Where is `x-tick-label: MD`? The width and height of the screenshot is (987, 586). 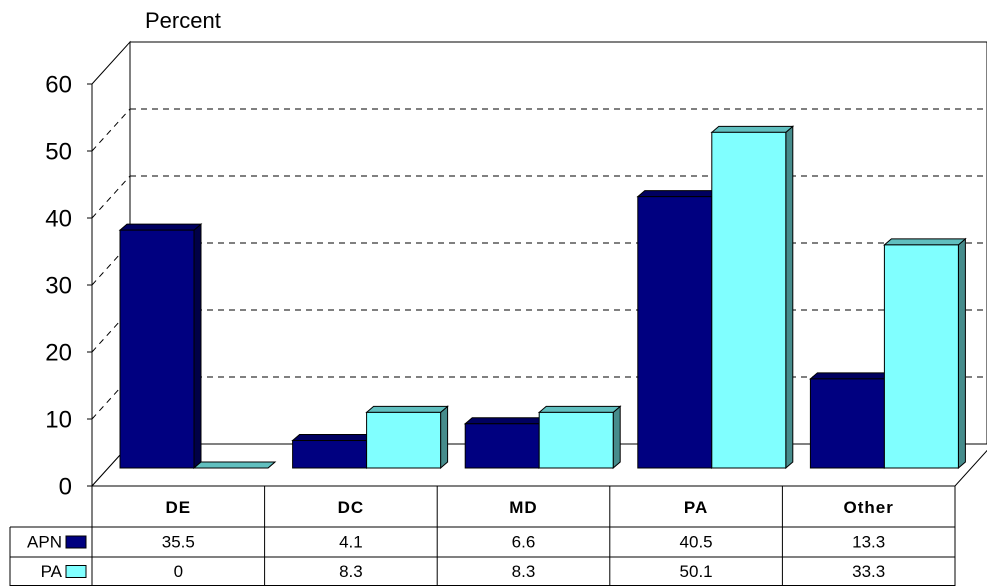
x-tick-label: MD is located at coordinates (523, 507).